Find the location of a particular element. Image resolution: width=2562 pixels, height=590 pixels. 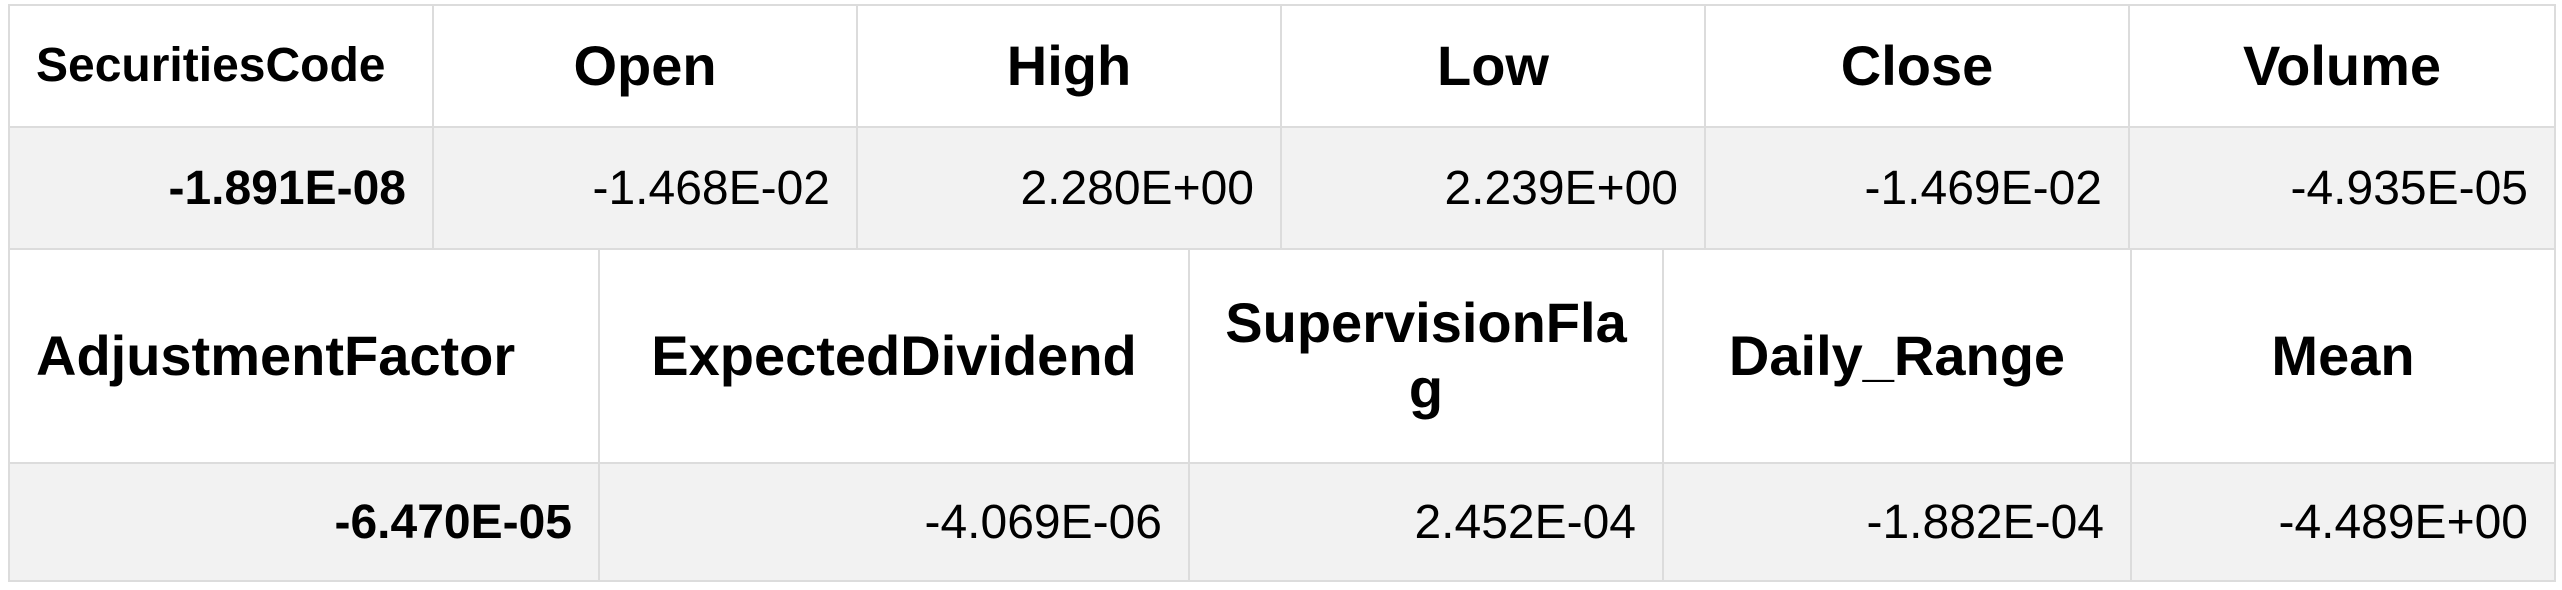

header-expected-dividend: ExpectedDividend is located at coordinates (894, 356).